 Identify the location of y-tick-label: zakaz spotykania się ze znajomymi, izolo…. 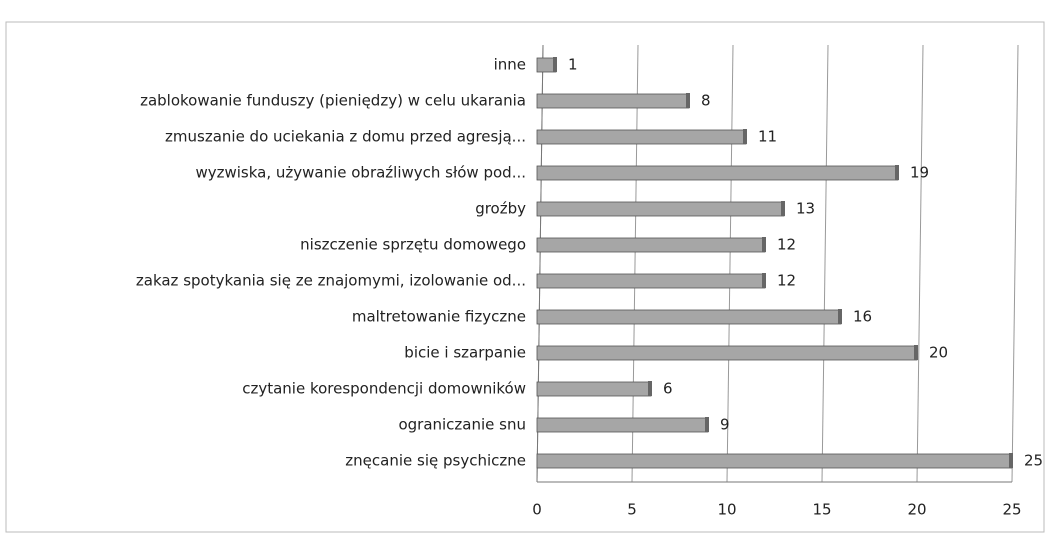
(331, 281).